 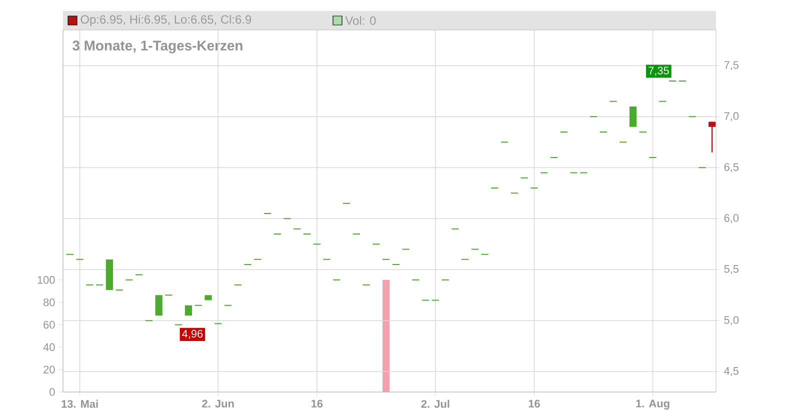 What do you see at coordinates (80, 404) in the screenshot?
I see `x-tick-label: 13. Mai` at bounding box center [80, 404].